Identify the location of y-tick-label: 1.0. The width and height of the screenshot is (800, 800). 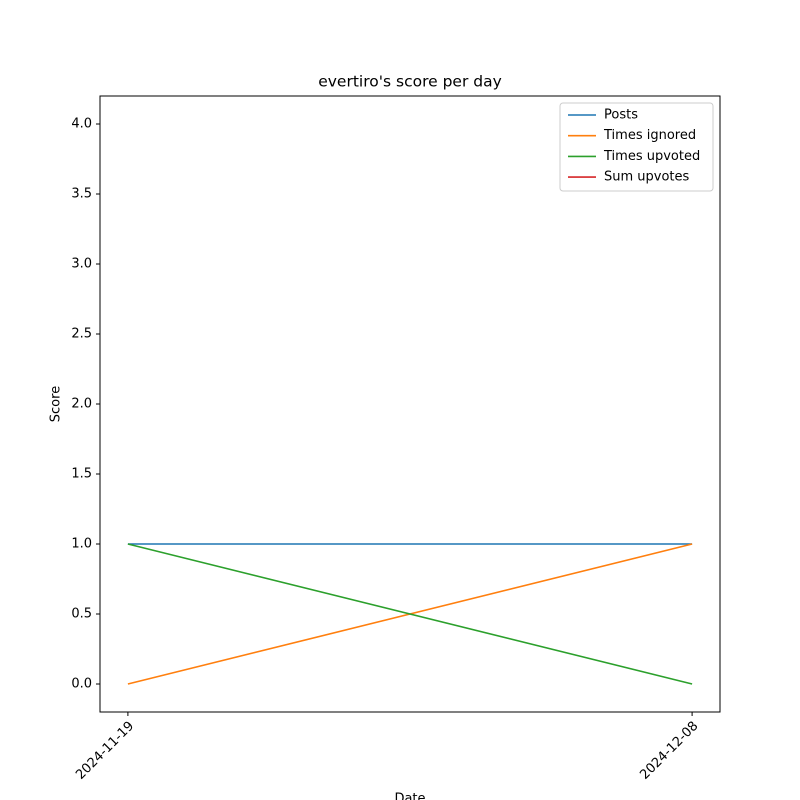
(81, 544).